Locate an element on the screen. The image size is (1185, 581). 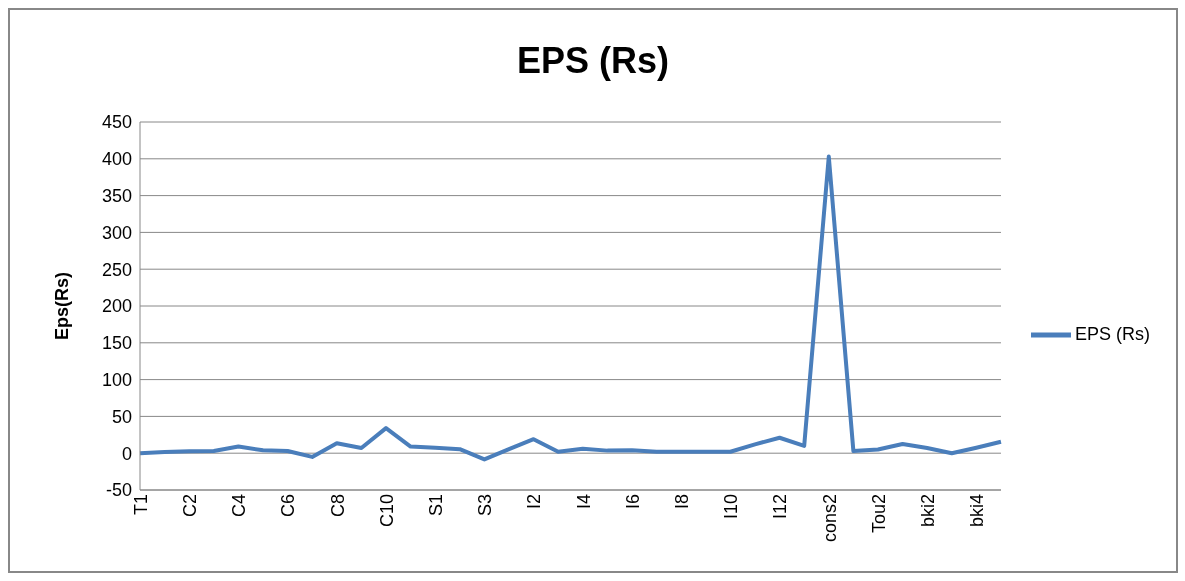
x-tick-label: T1 is located at coordinates (140, 505).